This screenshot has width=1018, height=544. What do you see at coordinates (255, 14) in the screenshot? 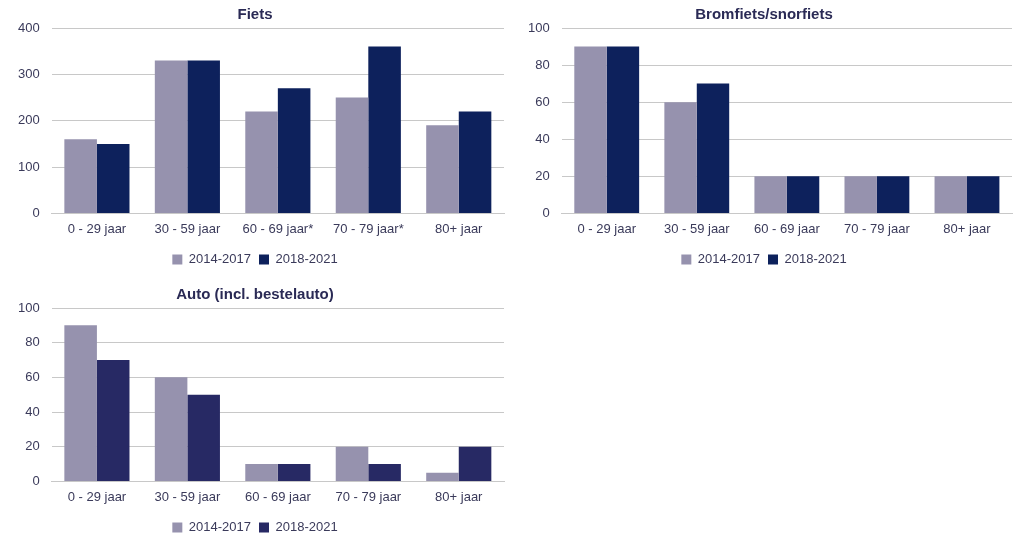
I see `chart-title: Fiets` at bounding box center [255, 14].